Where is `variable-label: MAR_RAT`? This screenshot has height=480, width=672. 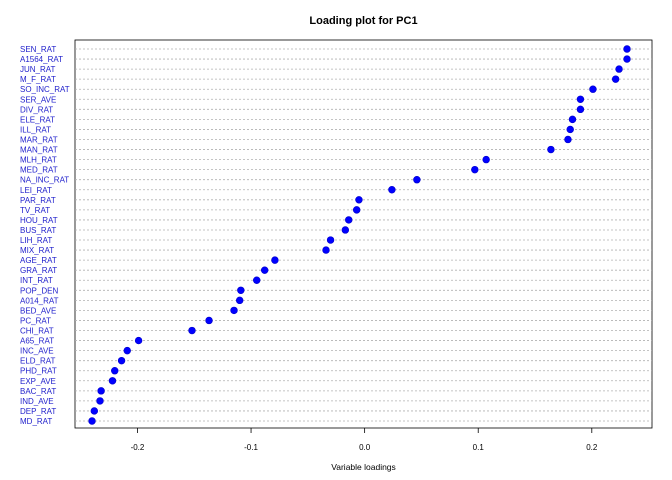
variable-label: MAR_RAT is located at coordinates (39, 139).